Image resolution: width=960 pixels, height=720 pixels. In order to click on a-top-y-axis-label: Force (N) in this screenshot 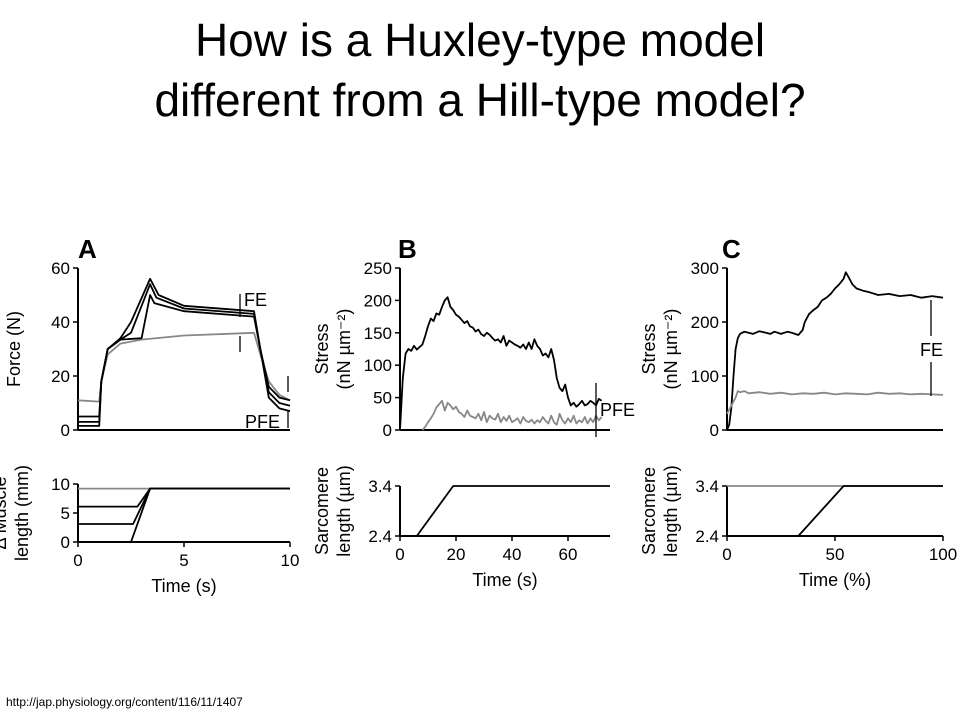, I will do `click(14, 349)`.